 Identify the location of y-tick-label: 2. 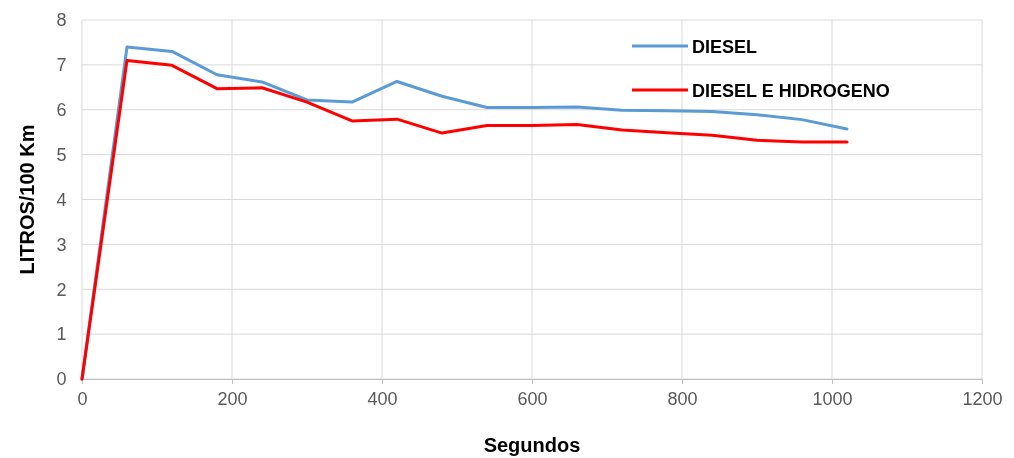
(61, 289).